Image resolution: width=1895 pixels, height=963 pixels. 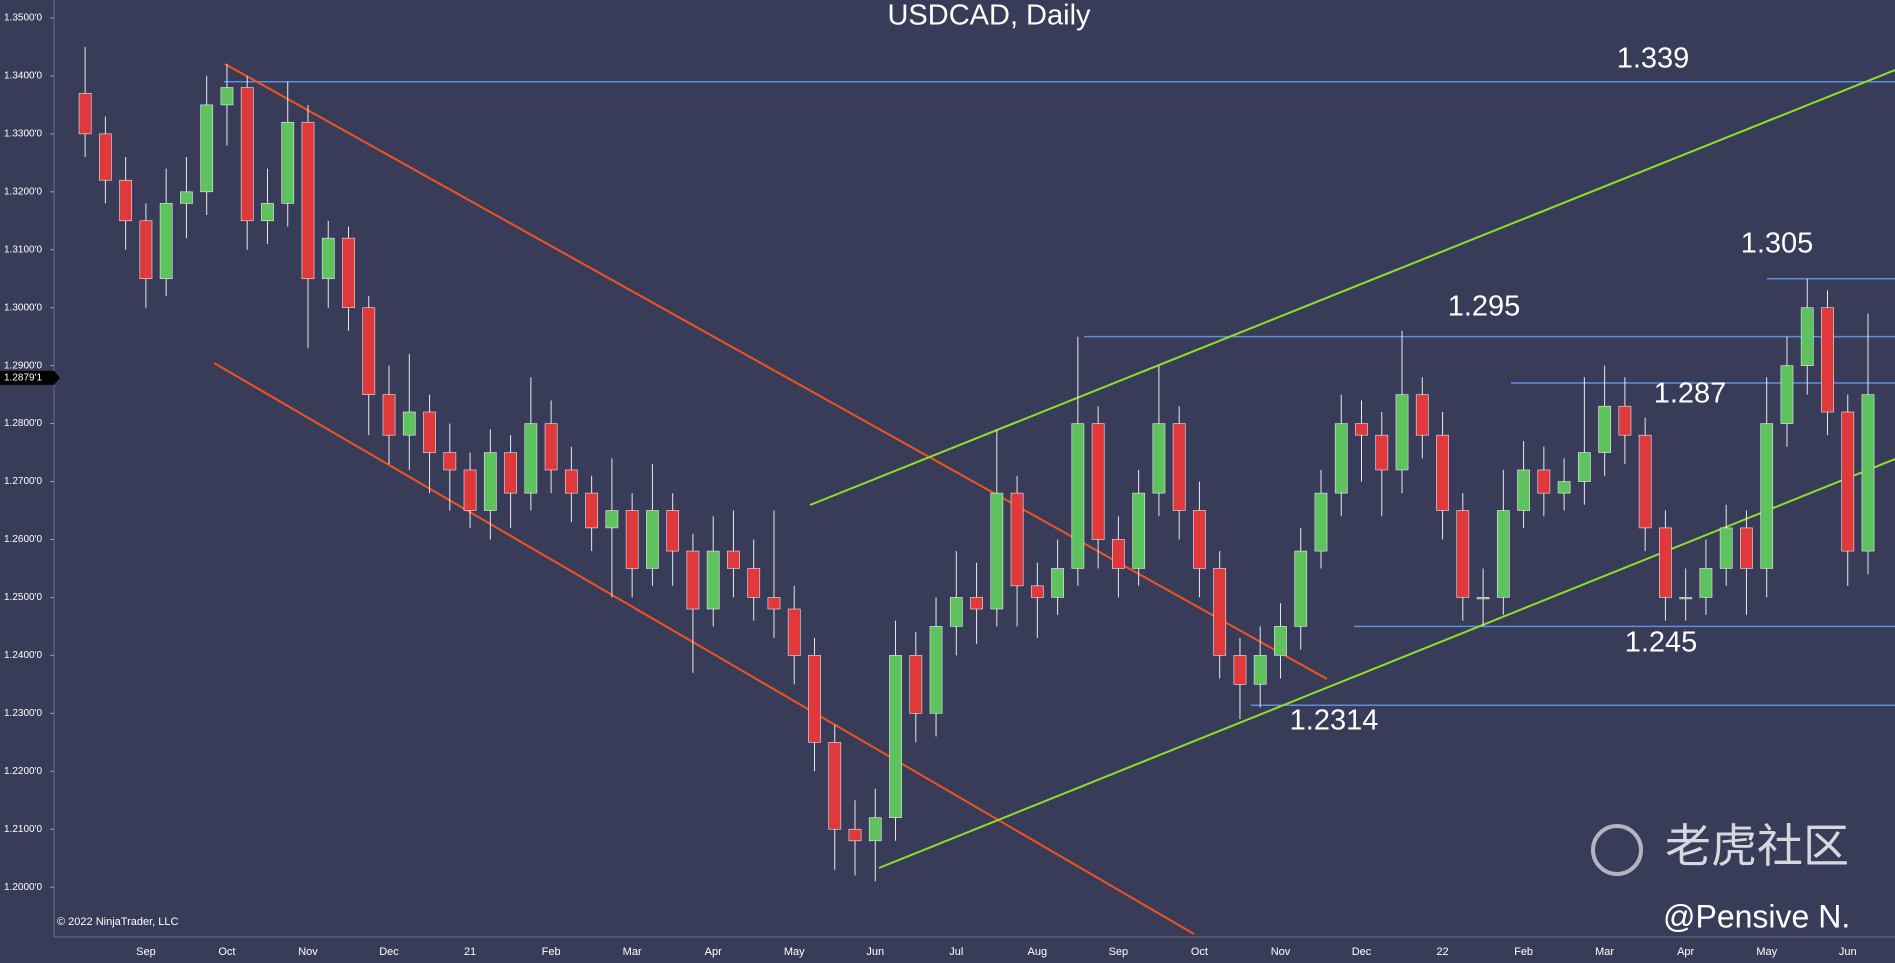 What do you see at coordinates (1661, 643) in the screenshot?
I see `level-label: 1.245` at bounding box center [1661, 643].